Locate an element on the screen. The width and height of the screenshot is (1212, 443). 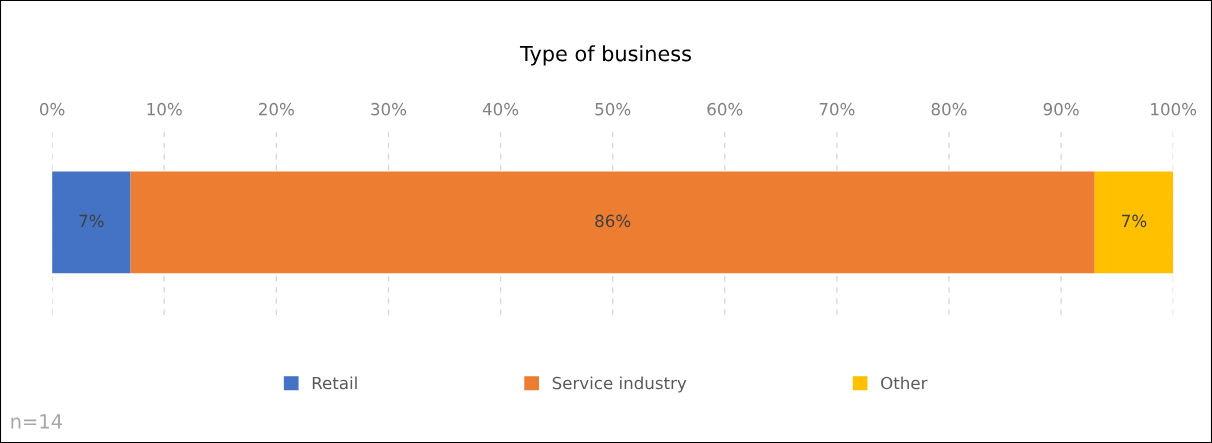
legend-label: Service industry is located at coordinates (619, 384).